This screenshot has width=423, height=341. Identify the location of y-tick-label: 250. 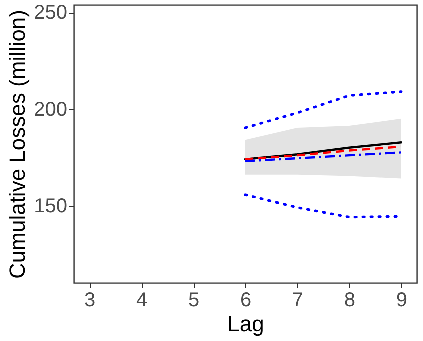
(51, 13).